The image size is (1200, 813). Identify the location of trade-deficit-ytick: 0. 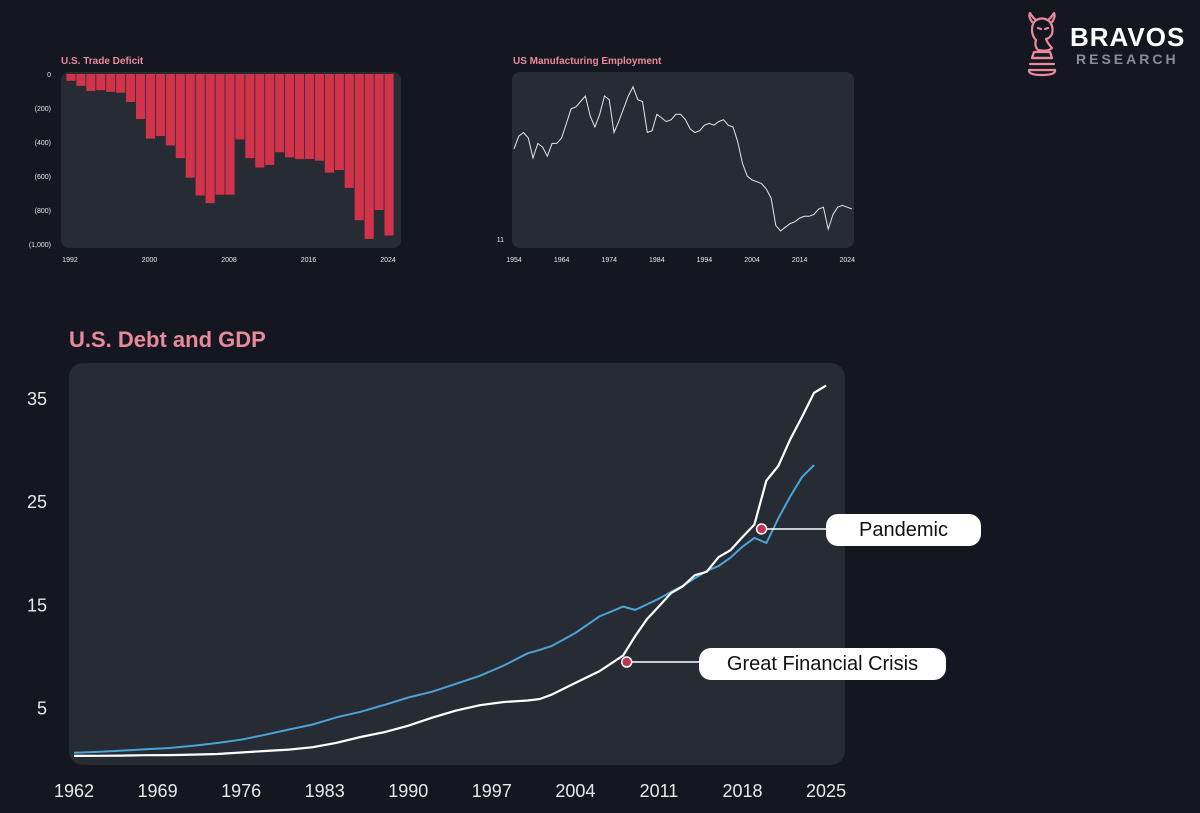
(49, 75).